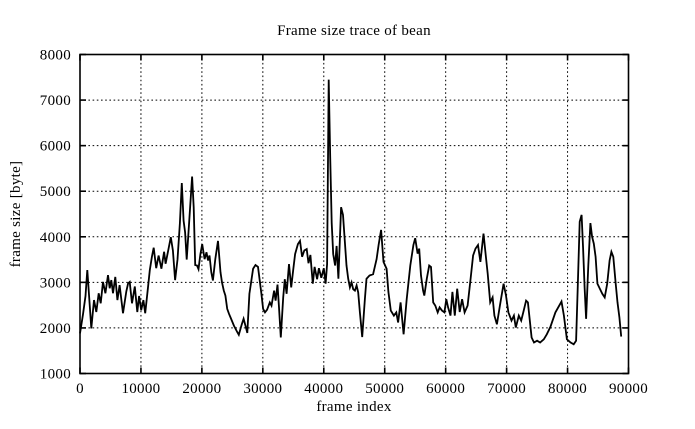 The image size is (695, 429). What do you see at coordinates (55, 238) in the screenshot?
I see `y-tick-label: 4000` at bounding box center [55, 238].